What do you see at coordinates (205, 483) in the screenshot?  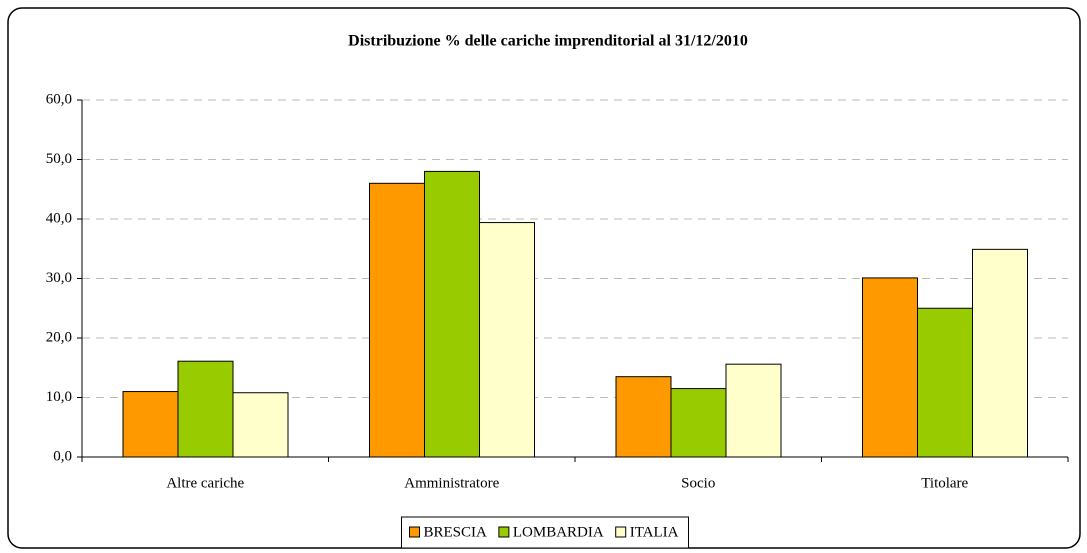 I see `x-tick-label: Altre cariche` at bounding box center [205, 483].